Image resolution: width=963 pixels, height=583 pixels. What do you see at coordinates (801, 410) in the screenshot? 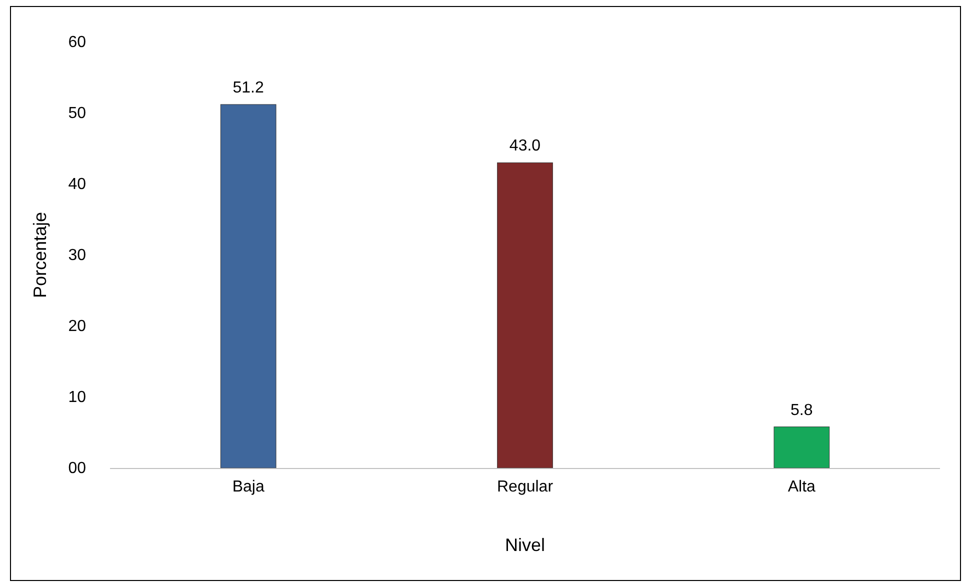
I see `data-label: 5.8` at bounding box center [801, 410].